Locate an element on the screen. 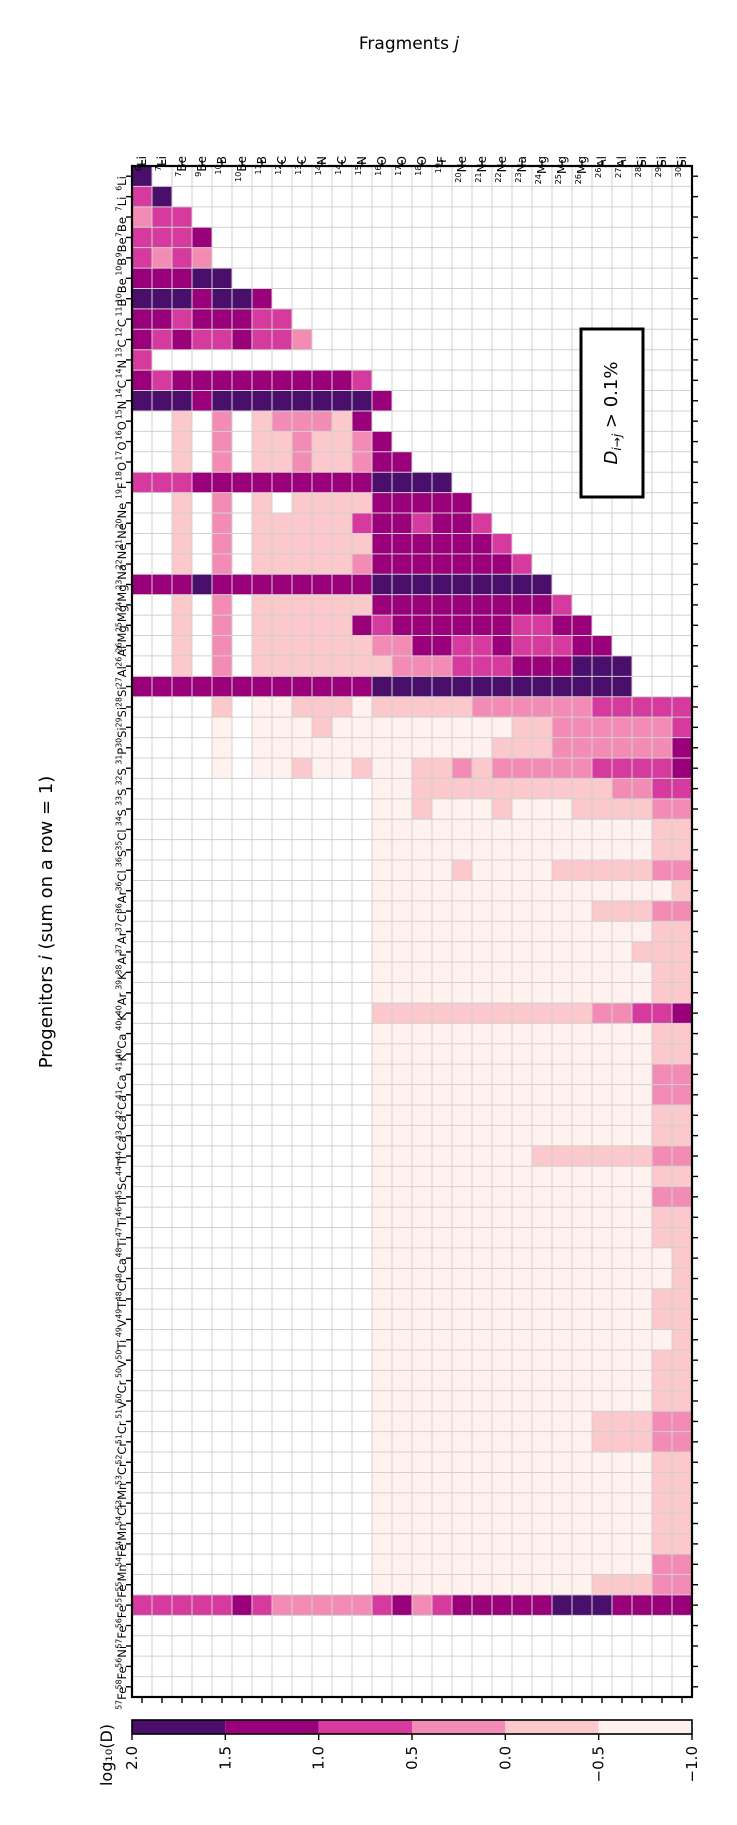 The width and height of the screenshot is (737, 1825). colorbar-label: log₁₀(D) is located at coordinates (106, 1755).